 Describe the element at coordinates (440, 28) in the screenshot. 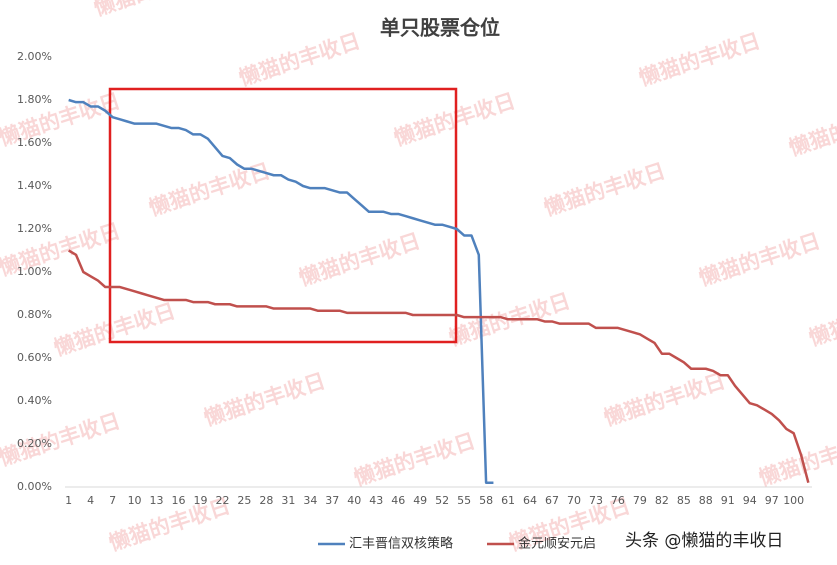

I see `chart-title: 单只股票仓位` at that location.